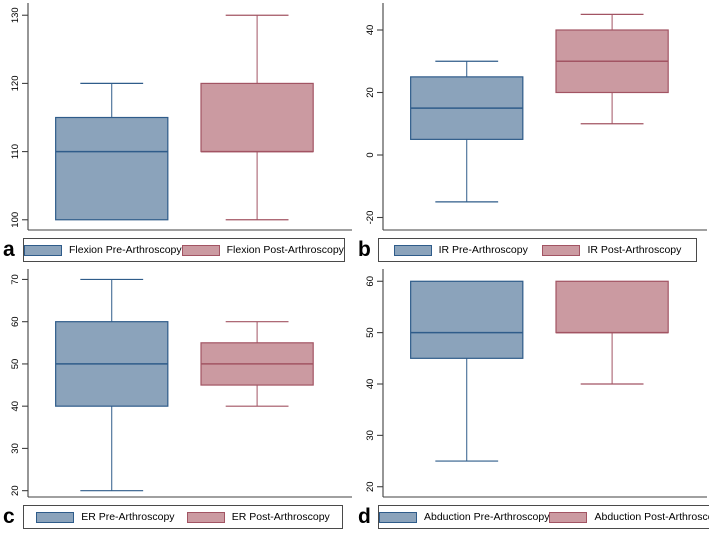  I want to click on panel-letter-a: a, so click(9, 249).